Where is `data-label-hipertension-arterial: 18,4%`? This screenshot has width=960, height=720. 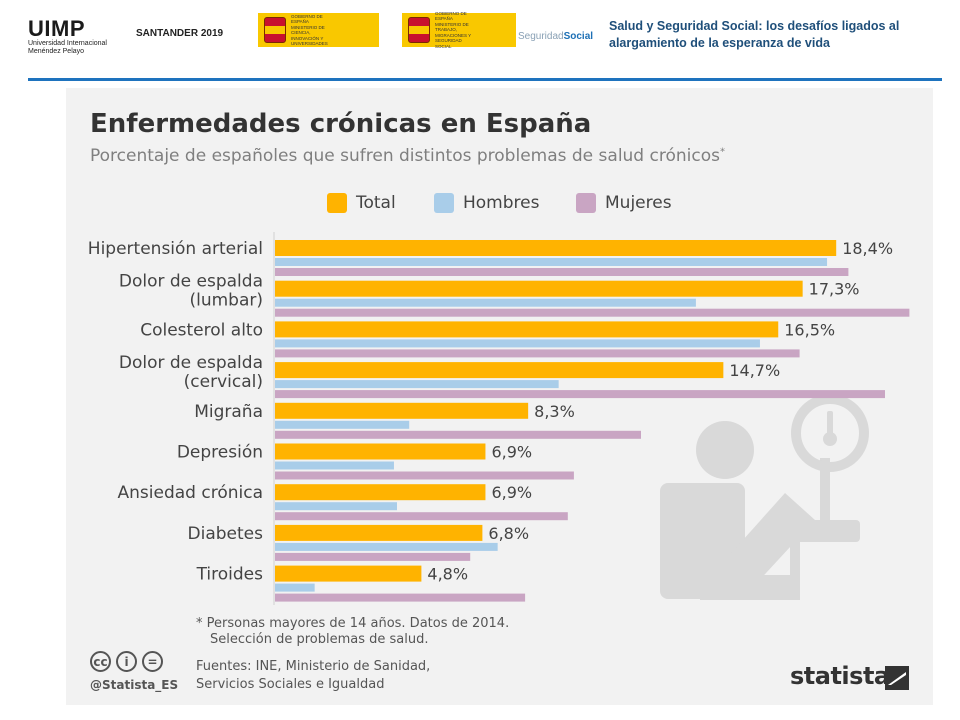
data-label-hipertension-arterial: 18,4% is located at coordinates (867, 248).